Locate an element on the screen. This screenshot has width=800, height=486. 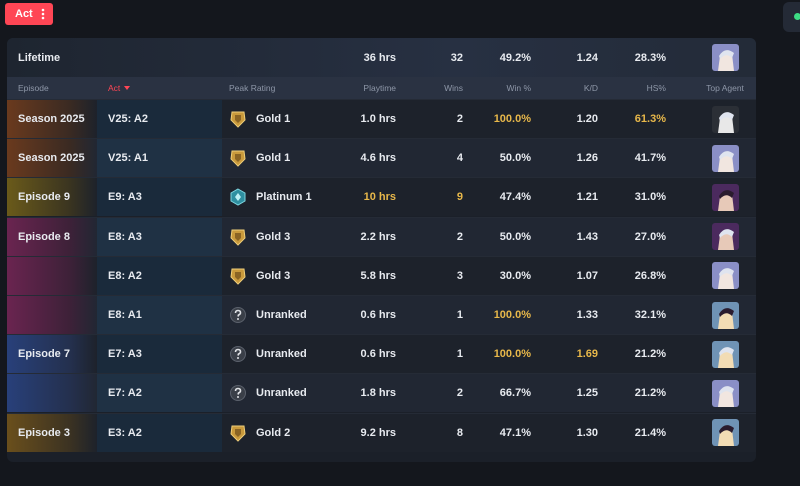
wins-cell: 4 is located at coordinates (435, 158).